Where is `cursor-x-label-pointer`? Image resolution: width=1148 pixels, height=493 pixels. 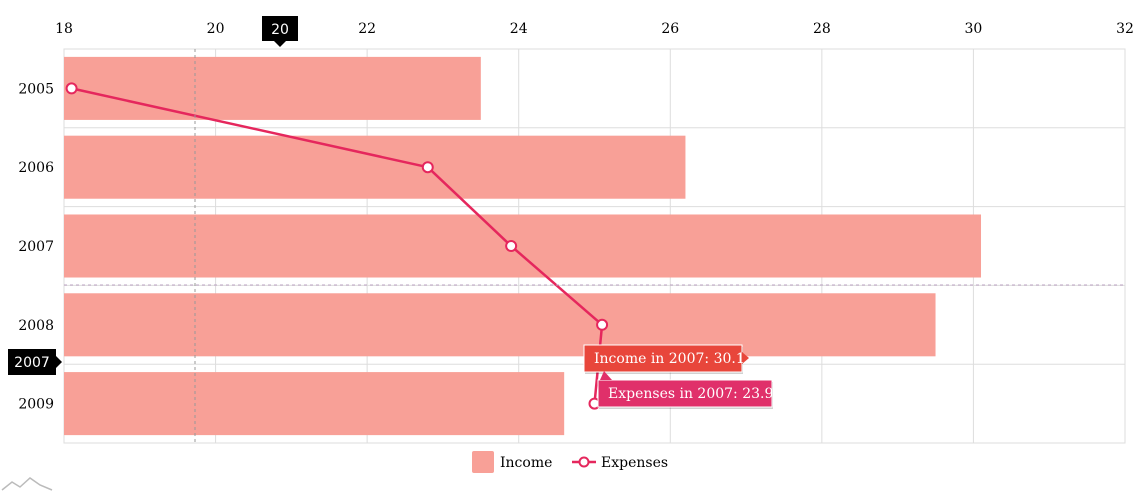 cursor-x-label-pointer is located at coordinates (280, 44).